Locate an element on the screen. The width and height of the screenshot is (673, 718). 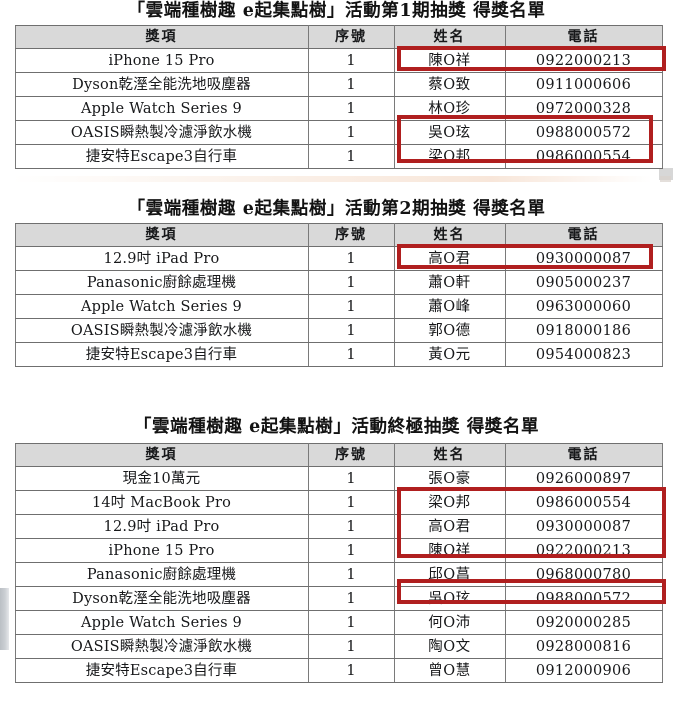
cell-phone: 0963000060 is located at coordinates (583, 307).